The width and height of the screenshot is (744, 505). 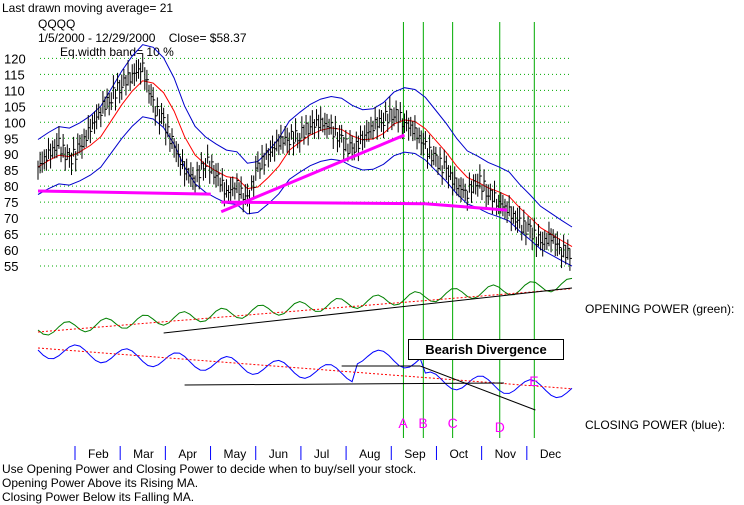 What do you see at coordinates (14, 90) in the screenshot?
I see `y-tick-label: 110` at bounding box center [14, 90].